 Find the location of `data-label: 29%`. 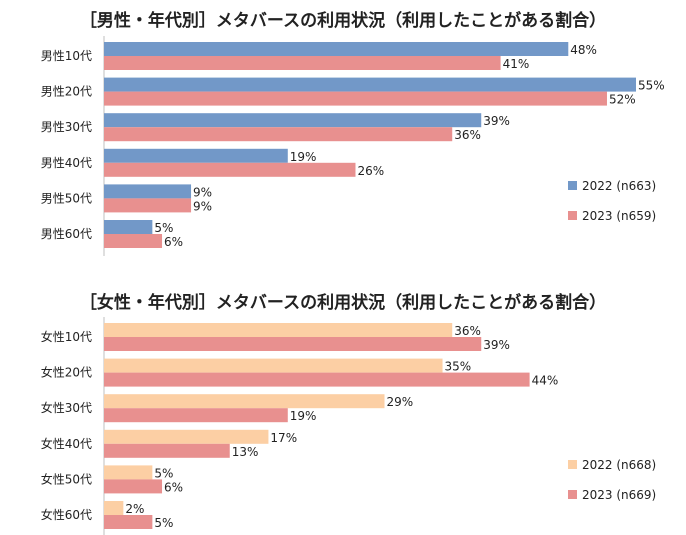

data-label: 29% is located at coordinates (400, 402).